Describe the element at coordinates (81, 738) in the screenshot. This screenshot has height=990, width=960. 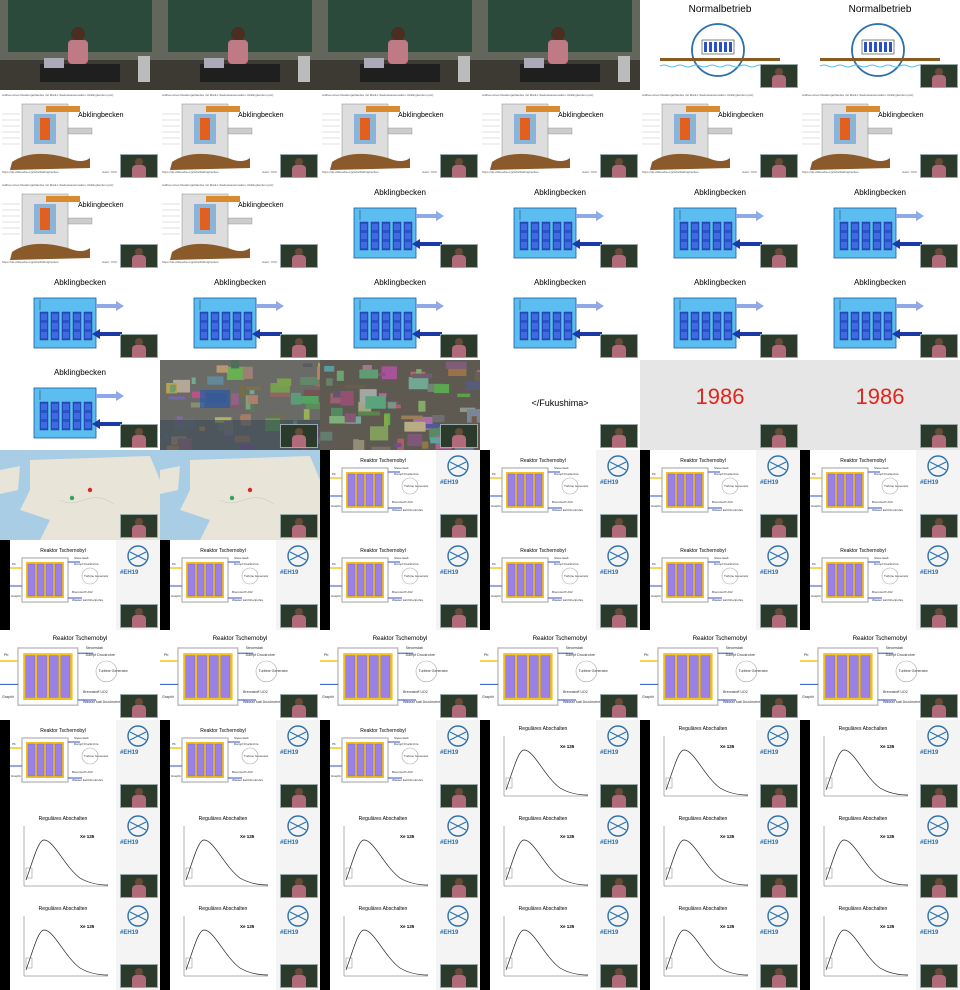
I see `label-steuerstab: Steuerstab` at that location.